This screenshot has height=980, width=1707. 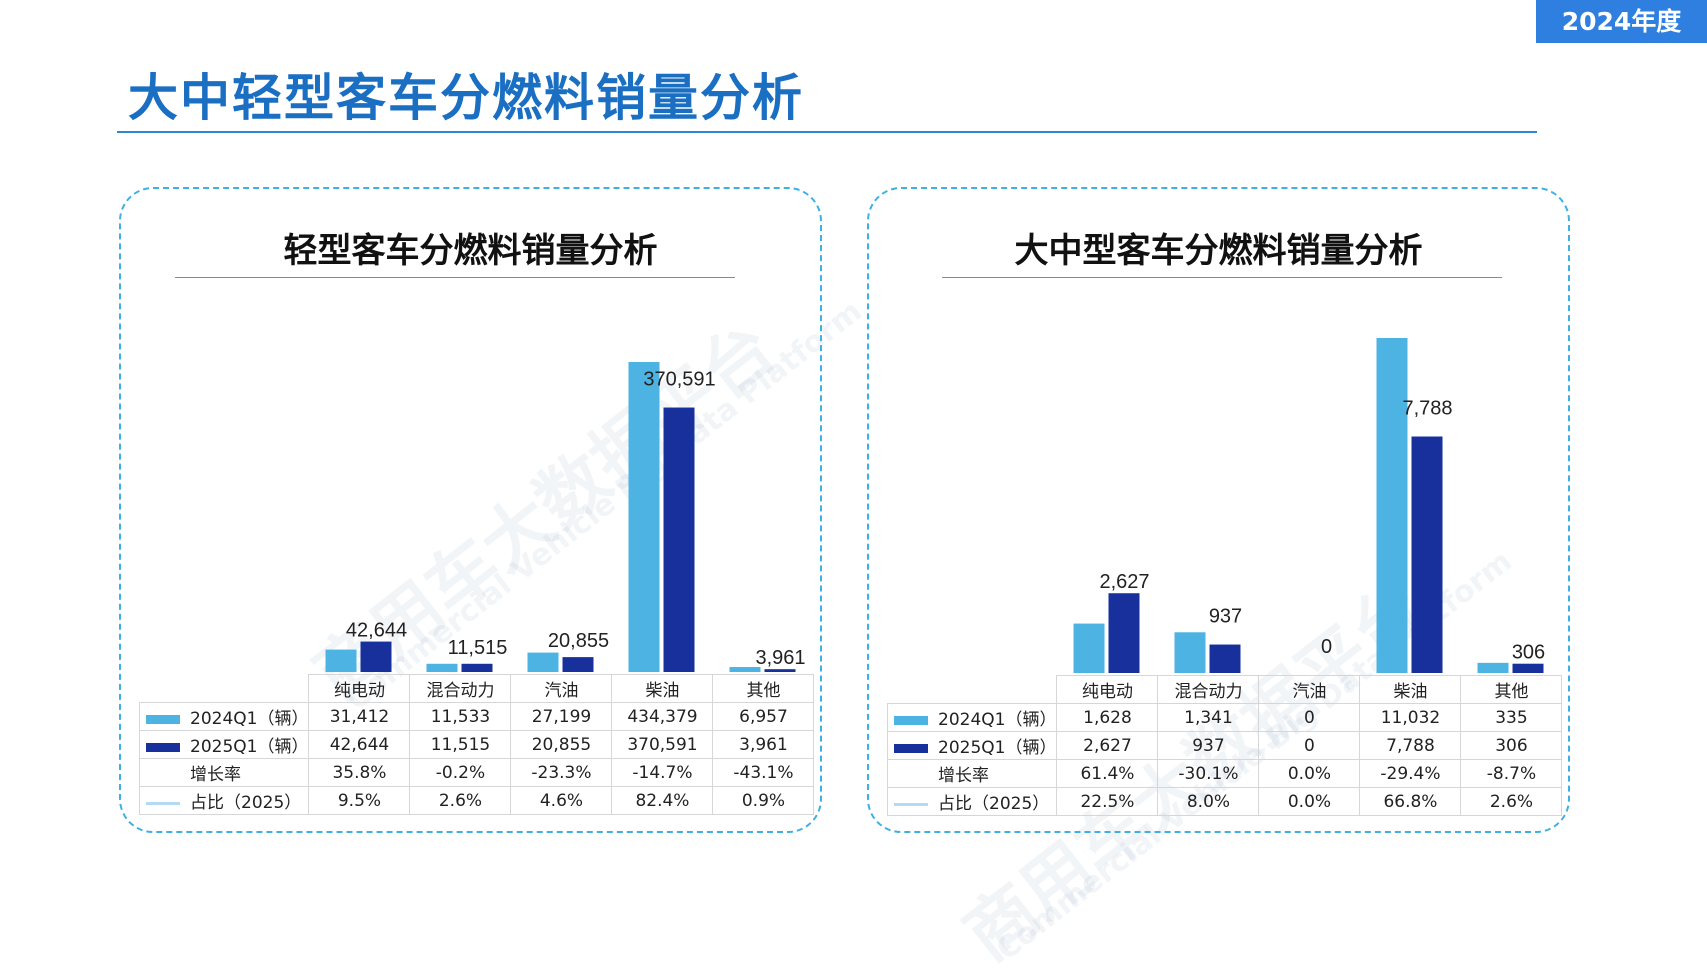 What do you see at coordinates (359, 716) in the screenshot?
I see `table-cell: 31,412` at bounding box center [359, 716].